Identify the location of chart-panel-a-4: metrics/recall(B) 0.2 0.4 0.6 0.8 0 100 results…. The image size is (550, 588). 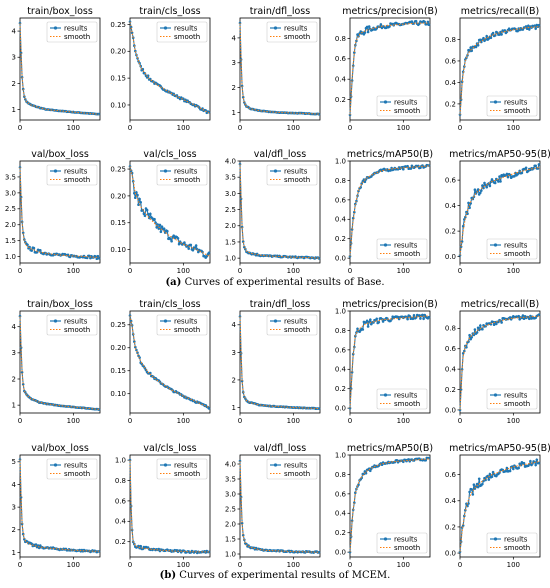
(493, 69).